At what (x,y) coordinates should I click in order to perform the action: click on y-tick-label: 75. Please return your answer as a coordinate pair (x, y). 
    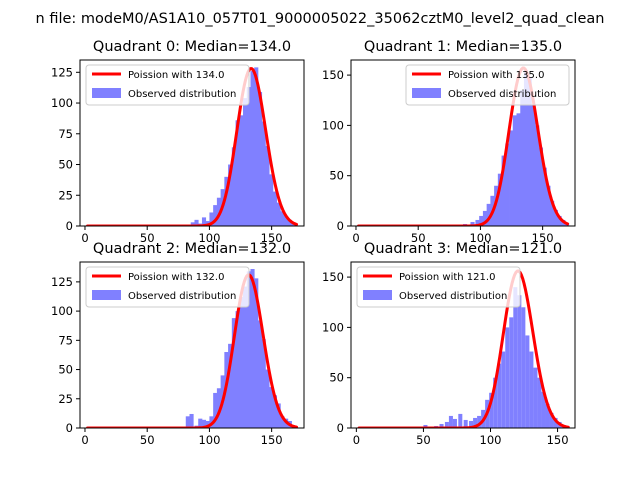
    Looking at the image, I should click on (65, 134).